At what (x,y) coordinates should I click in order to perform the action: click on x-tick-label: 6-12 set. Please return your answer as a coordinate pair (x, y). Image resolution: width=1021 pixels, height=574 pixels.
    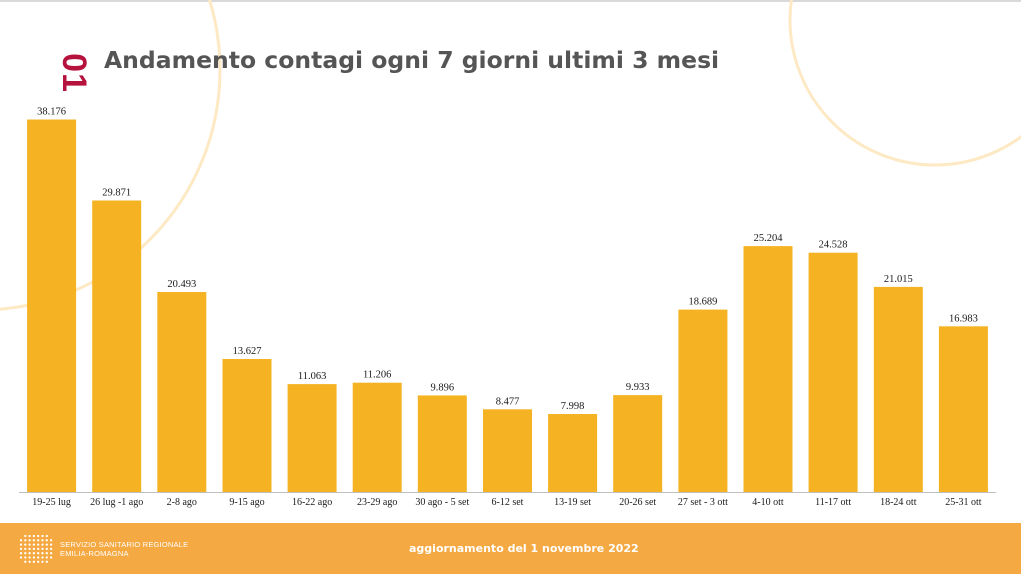
    Looking at the image, I should click on (508, 502).